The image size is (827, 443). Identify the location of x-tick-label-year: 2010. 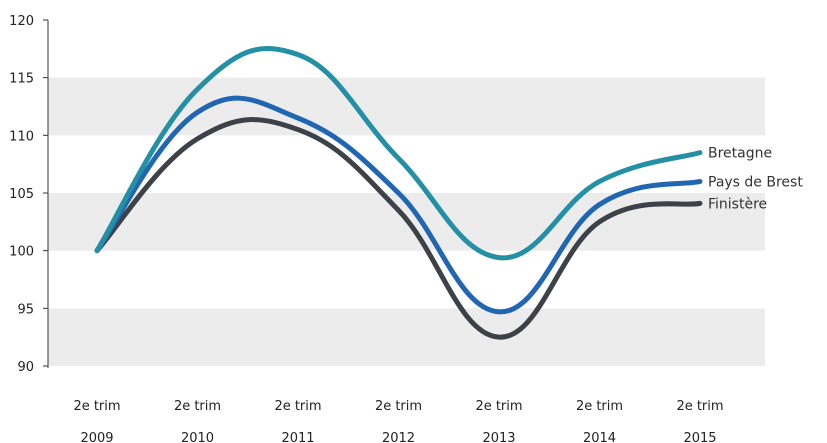
(197, 437).